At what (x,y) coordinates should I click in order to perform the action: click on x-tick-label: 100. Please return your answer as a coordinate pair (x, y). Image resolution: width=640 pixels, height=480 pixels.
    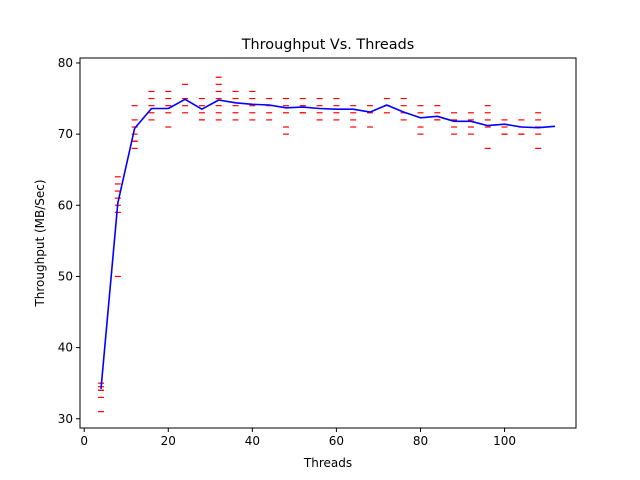
    Looking at the image, I should click on (504, 441).